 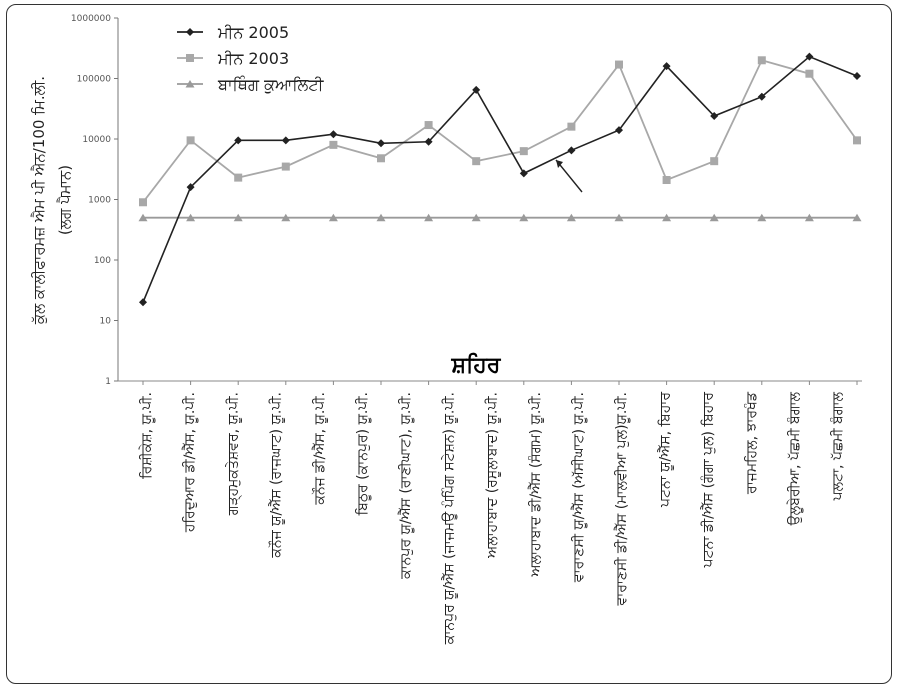 What do you see at coordinates (751, 443) in the screenshot?
I see `x-category-label: ਰਾਜਮਹਿਲ, ਝਾਰਖੰਡ` at bounding box center [751, 443].